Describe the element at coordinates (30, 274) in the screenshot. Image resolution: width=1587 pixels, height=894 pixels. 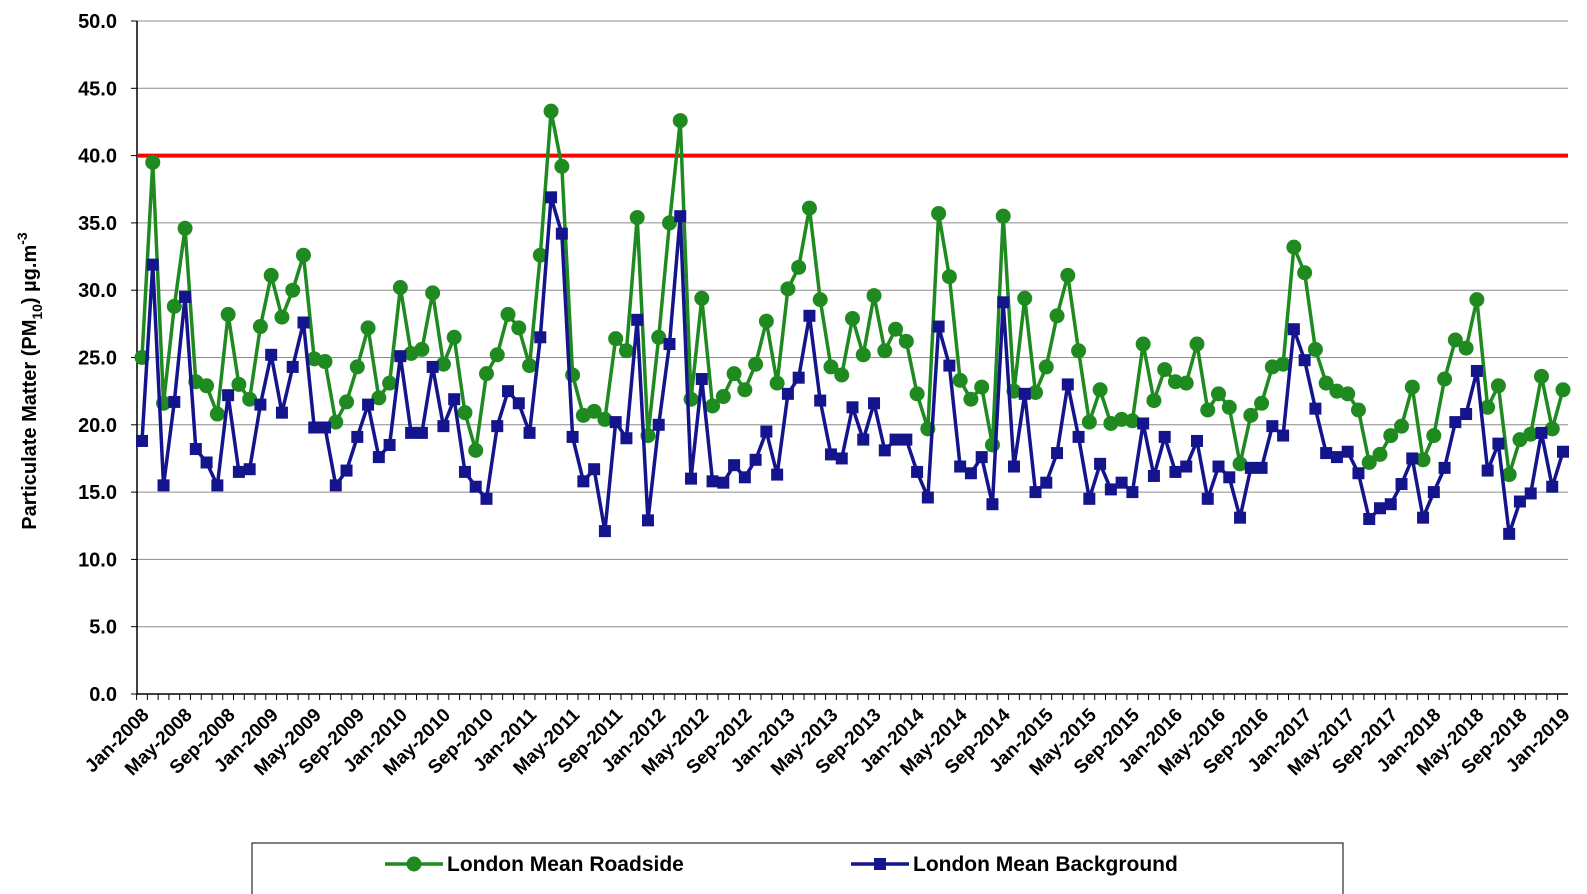
I see `y-label-text: ) µg.m` at that location.